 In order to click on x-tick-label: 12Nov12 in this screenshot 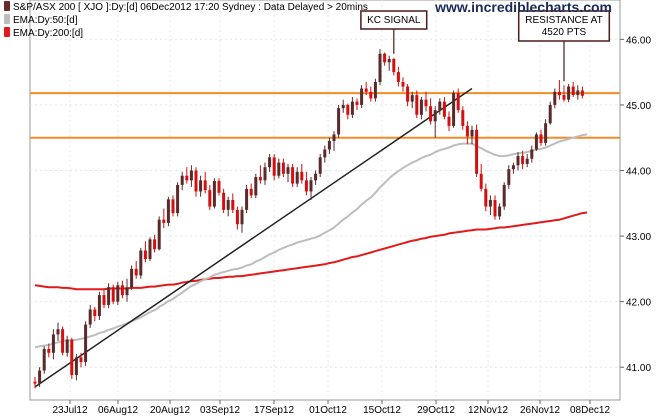, I will do `click(488, 410)`.